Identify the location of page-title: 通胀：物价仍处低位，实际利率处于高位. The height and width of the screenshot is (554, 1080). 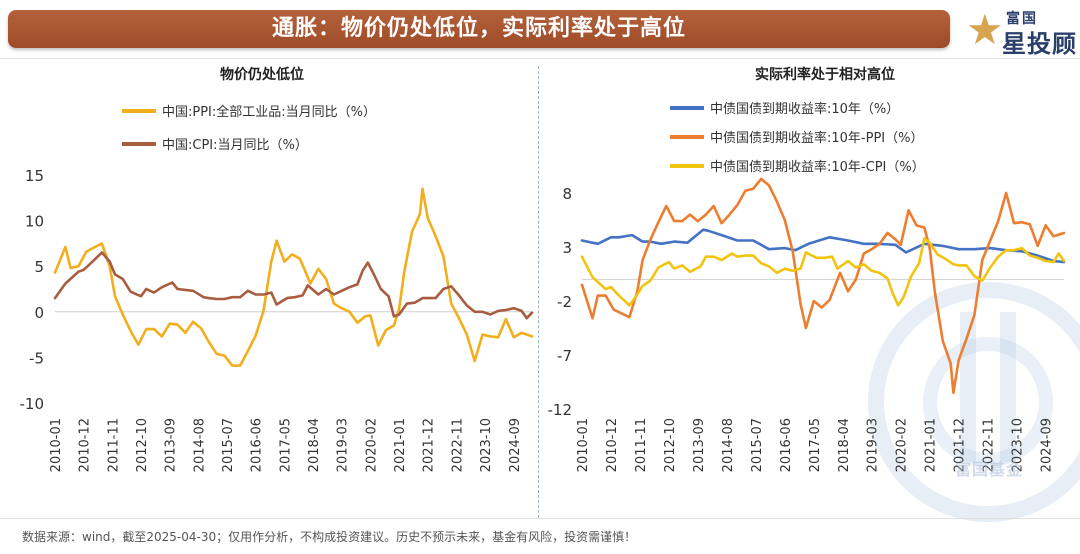
(478, 28).